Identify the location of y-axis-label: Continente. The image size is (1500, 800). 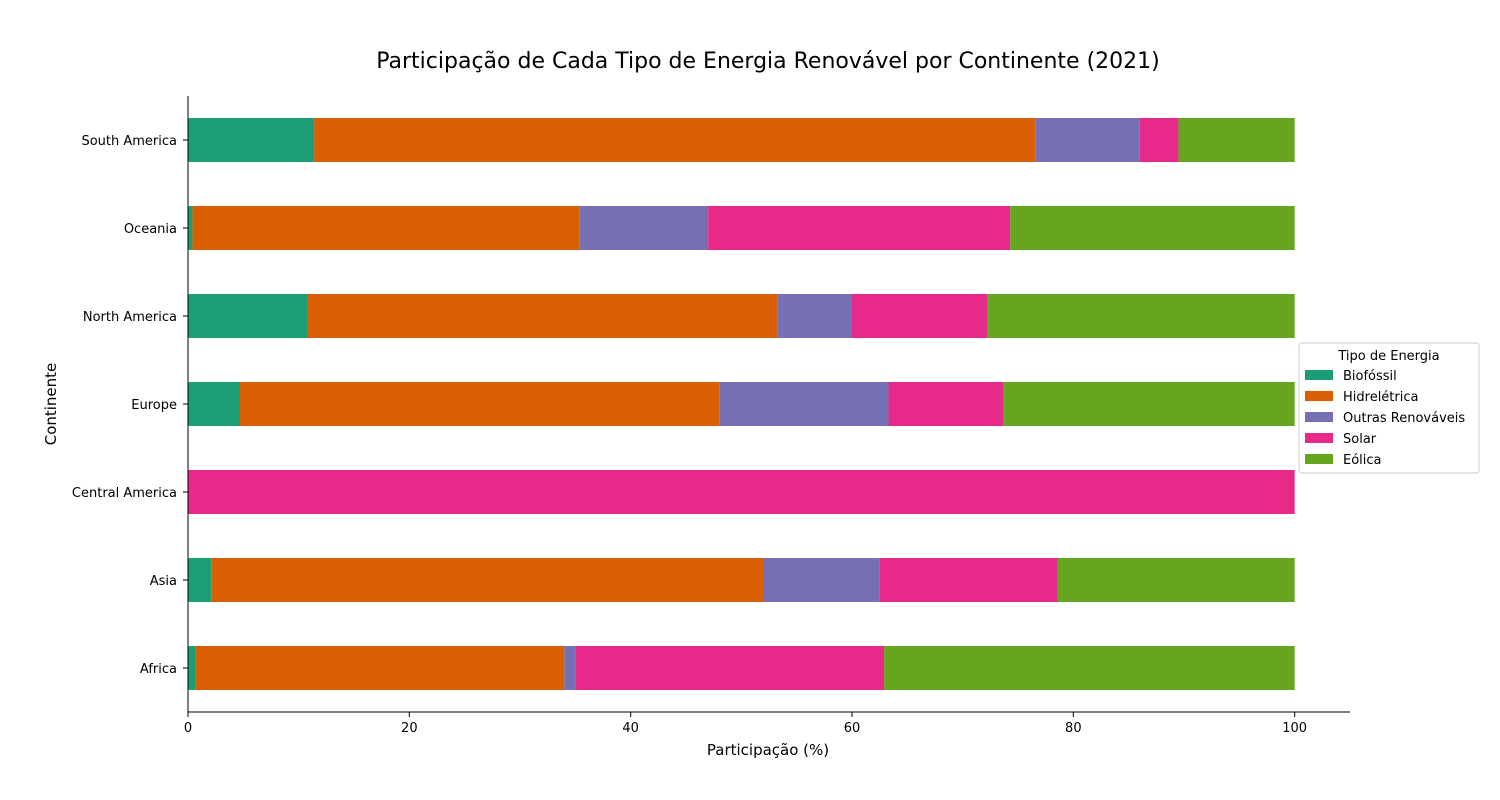
(51, 404).